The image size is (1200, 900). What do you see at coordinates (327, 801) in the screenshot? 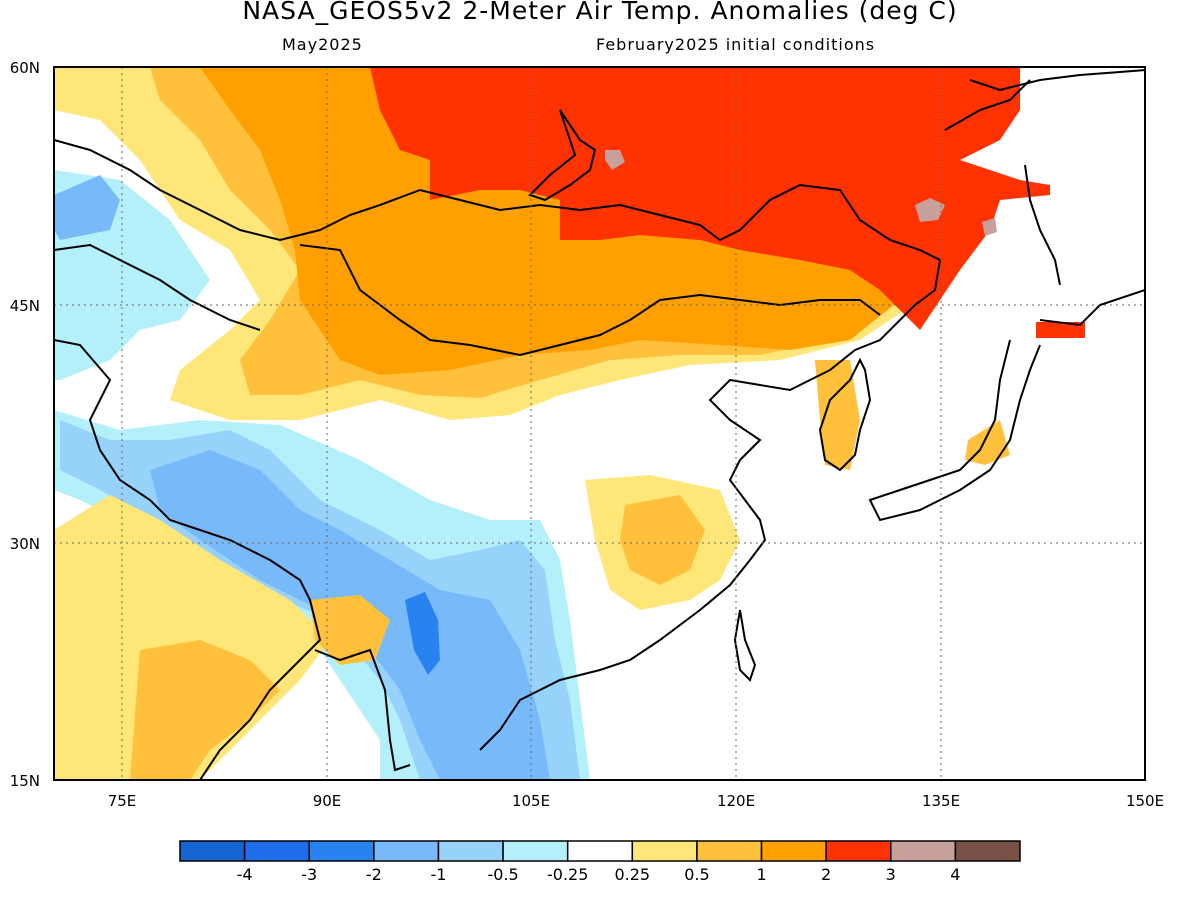
I see `lon-tick-label: 90E` at bounding box center [327, 801].